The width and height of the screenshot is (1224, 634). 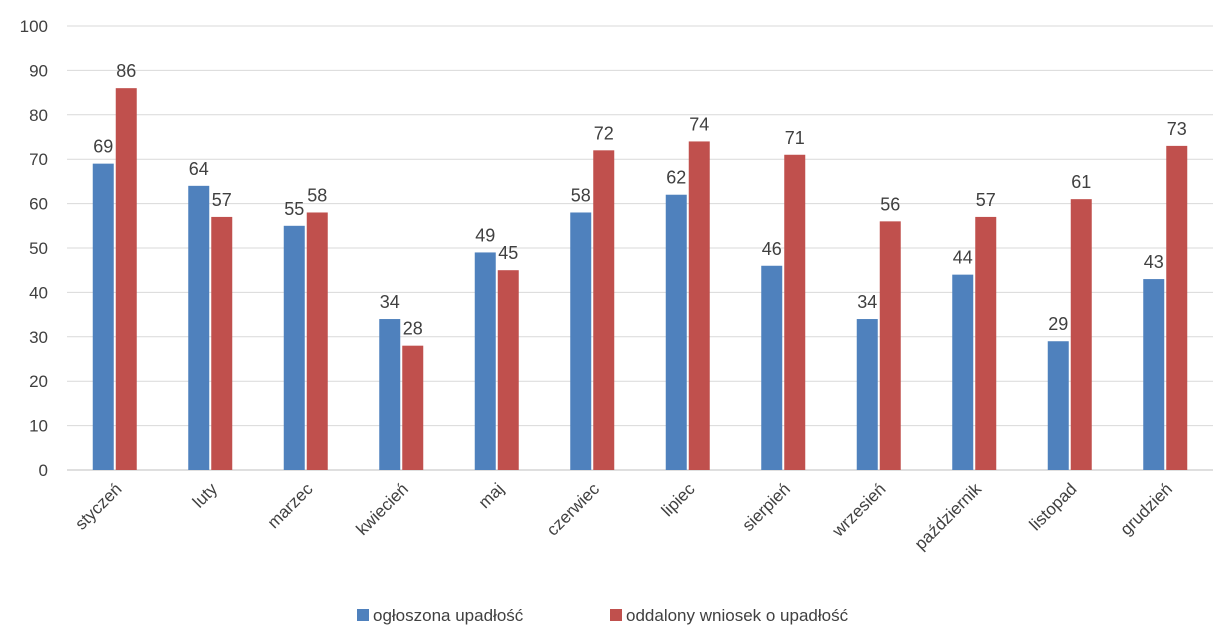 What do you see at coordinates (103, 147) in the screenshot?
I see `data-label: 69` at bounding box center [103, 147].